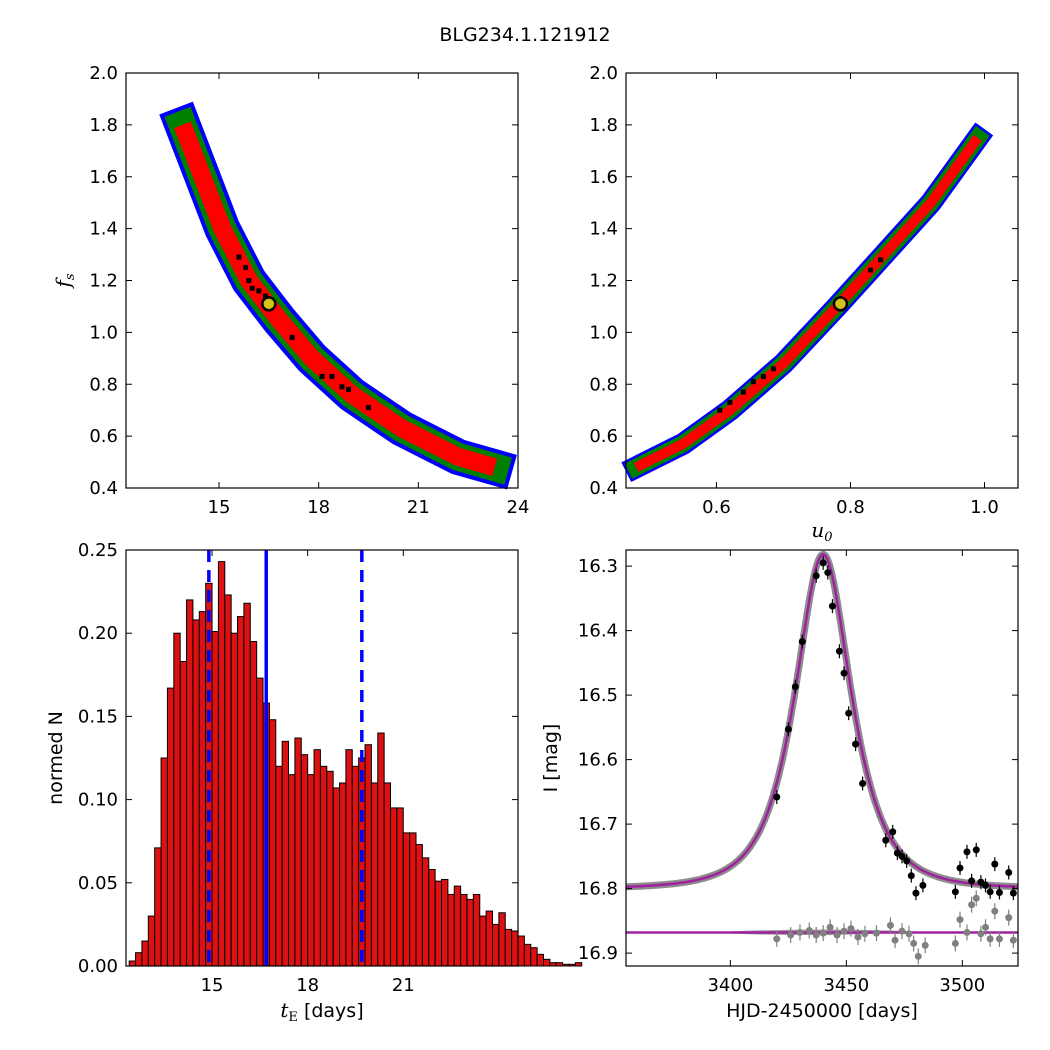 This screenshot has width=1050, height=1050. What do you see at coordinates (846, 985) in the screenshot?
I see `x-tick-label: 3450` at bounding box center [846, 985].